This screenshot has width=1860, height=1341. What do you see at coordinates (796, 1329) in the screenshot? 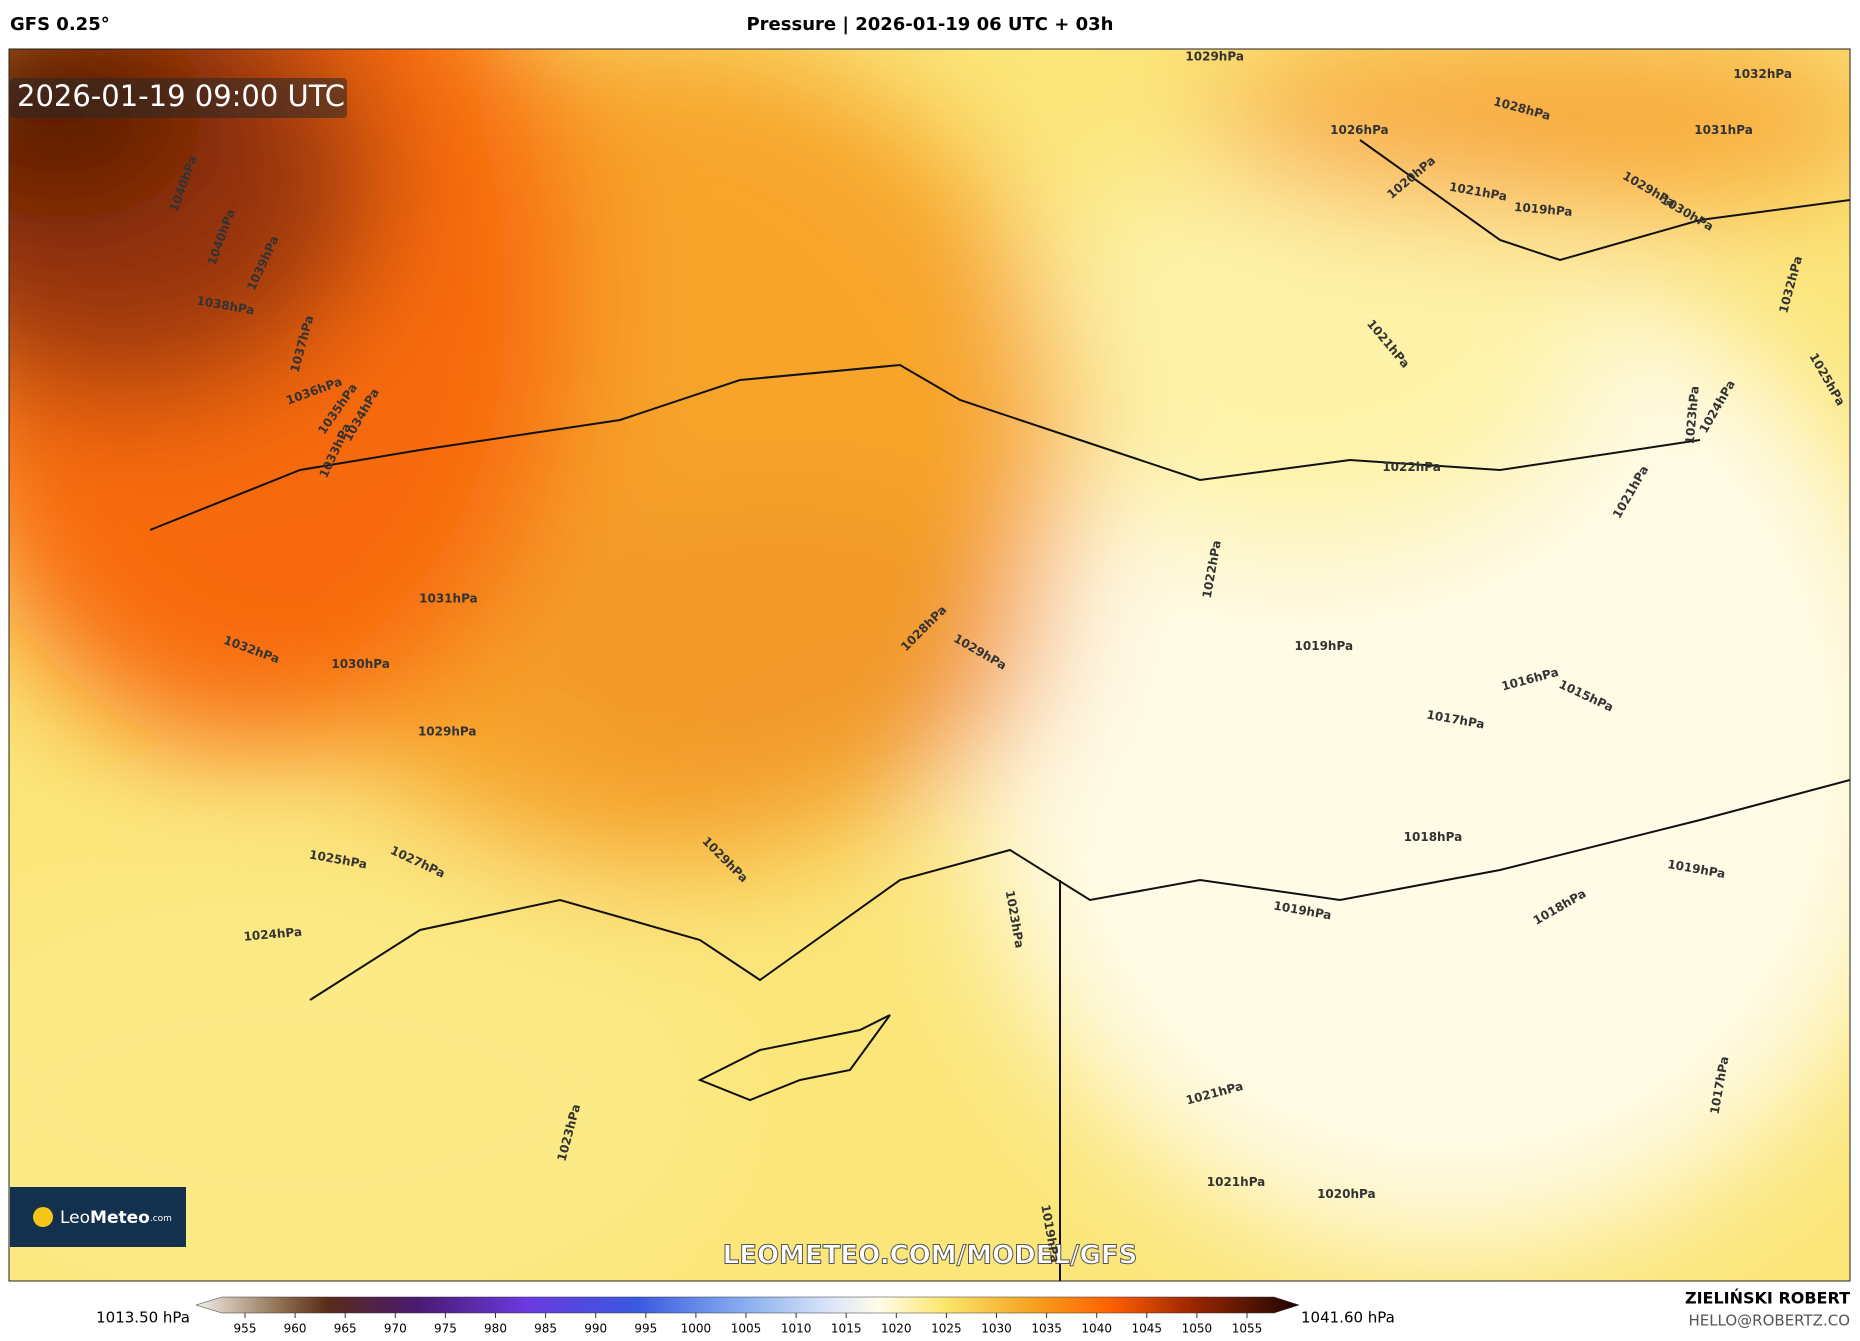
I see `colorbar-tick-label: 1010` at bounding box center [796, 1329].